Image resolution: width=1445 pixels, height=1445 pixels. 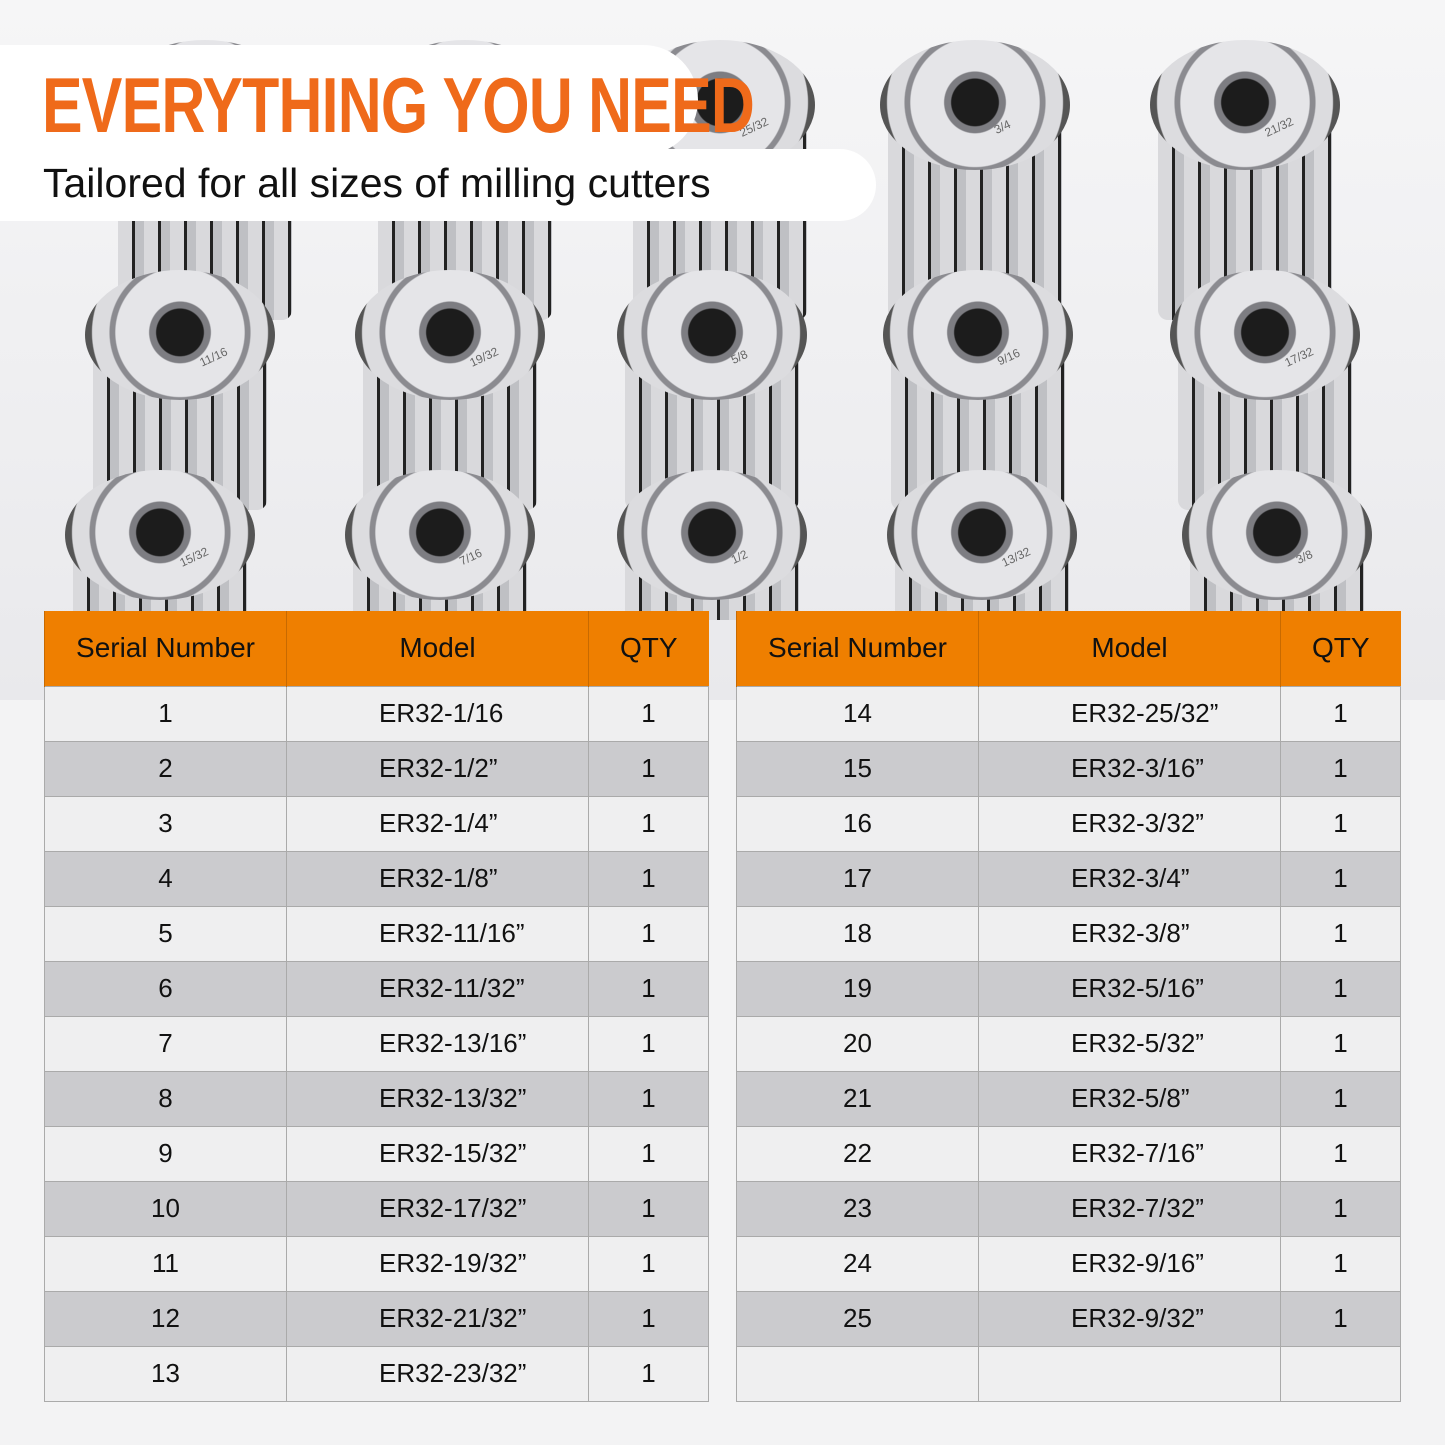 I want to click on table-row: 11 ER32-19/32” 1, so click(x=376, y=1263).